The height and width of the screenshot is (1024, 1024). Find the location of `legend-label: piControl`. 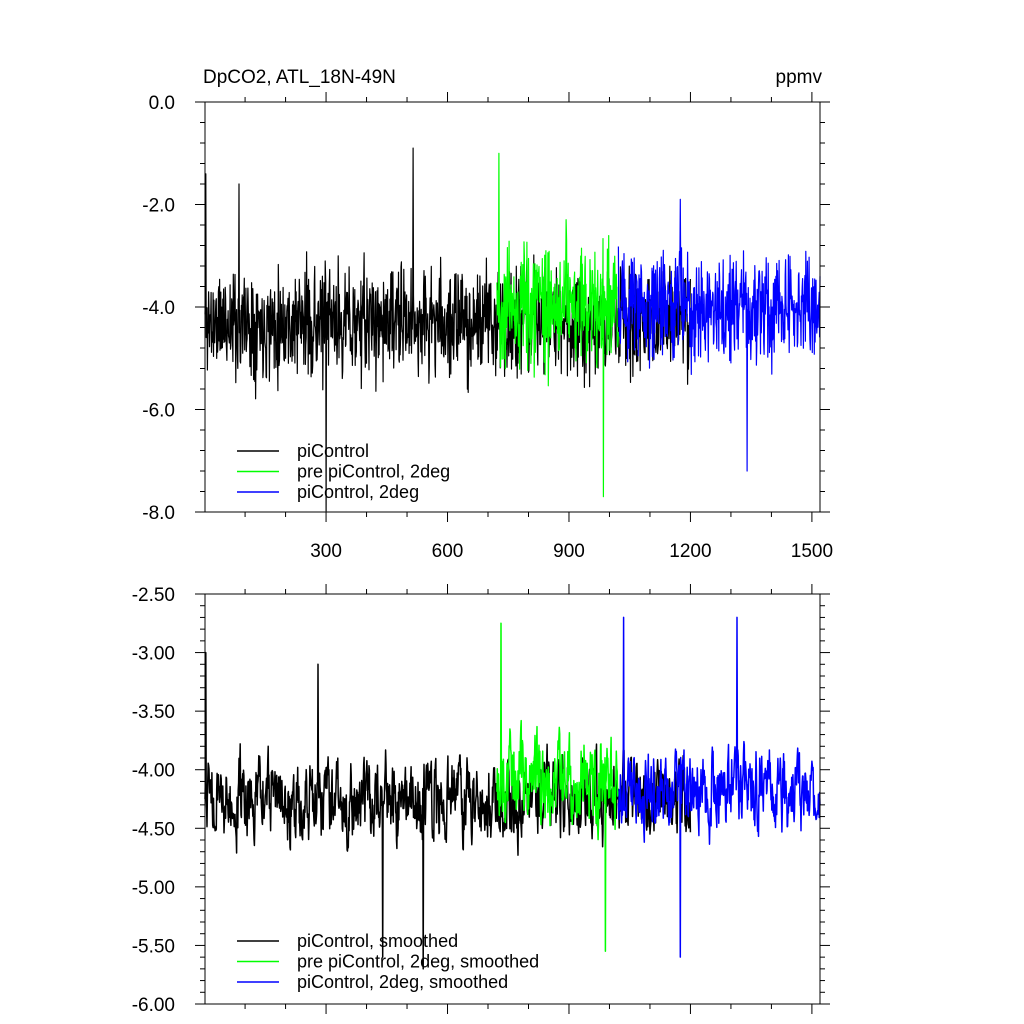

legend-label: piControl is located at coordinates (333, 451).